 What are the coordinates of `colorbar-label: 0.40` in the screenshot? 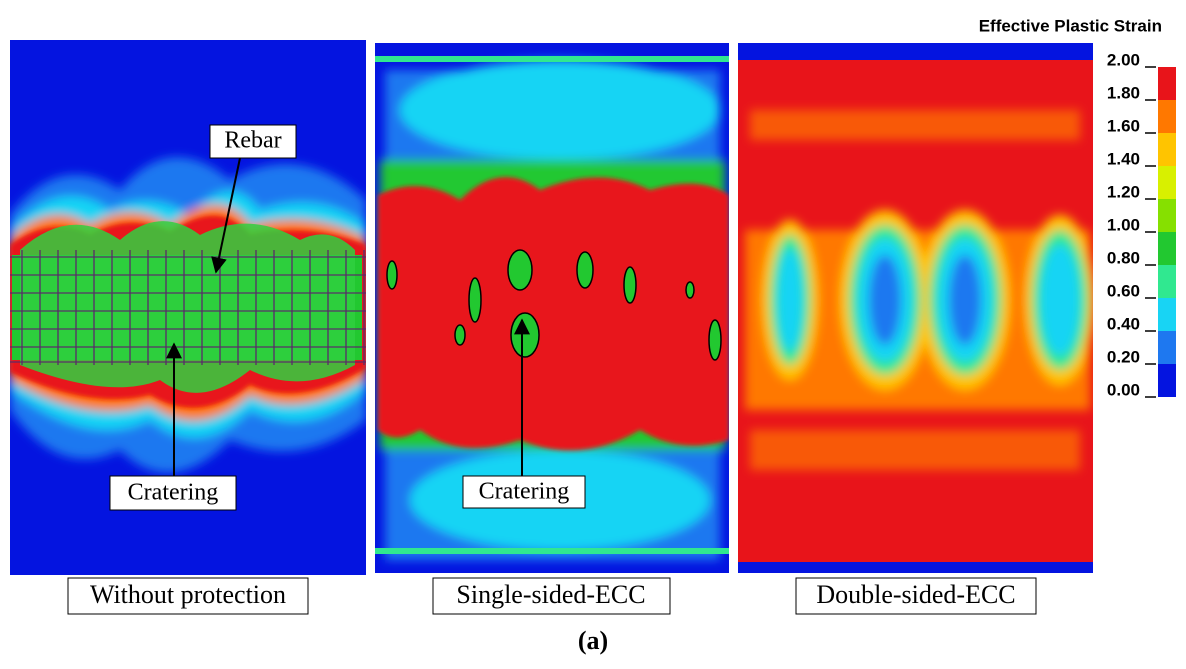 It's located at (1123, 323).